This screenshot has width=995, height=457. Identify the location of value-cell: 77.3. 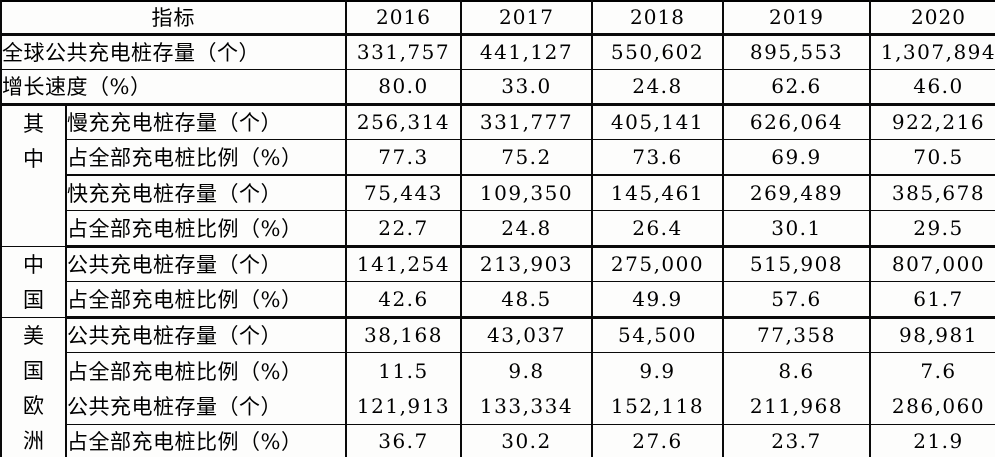
(403, 157).